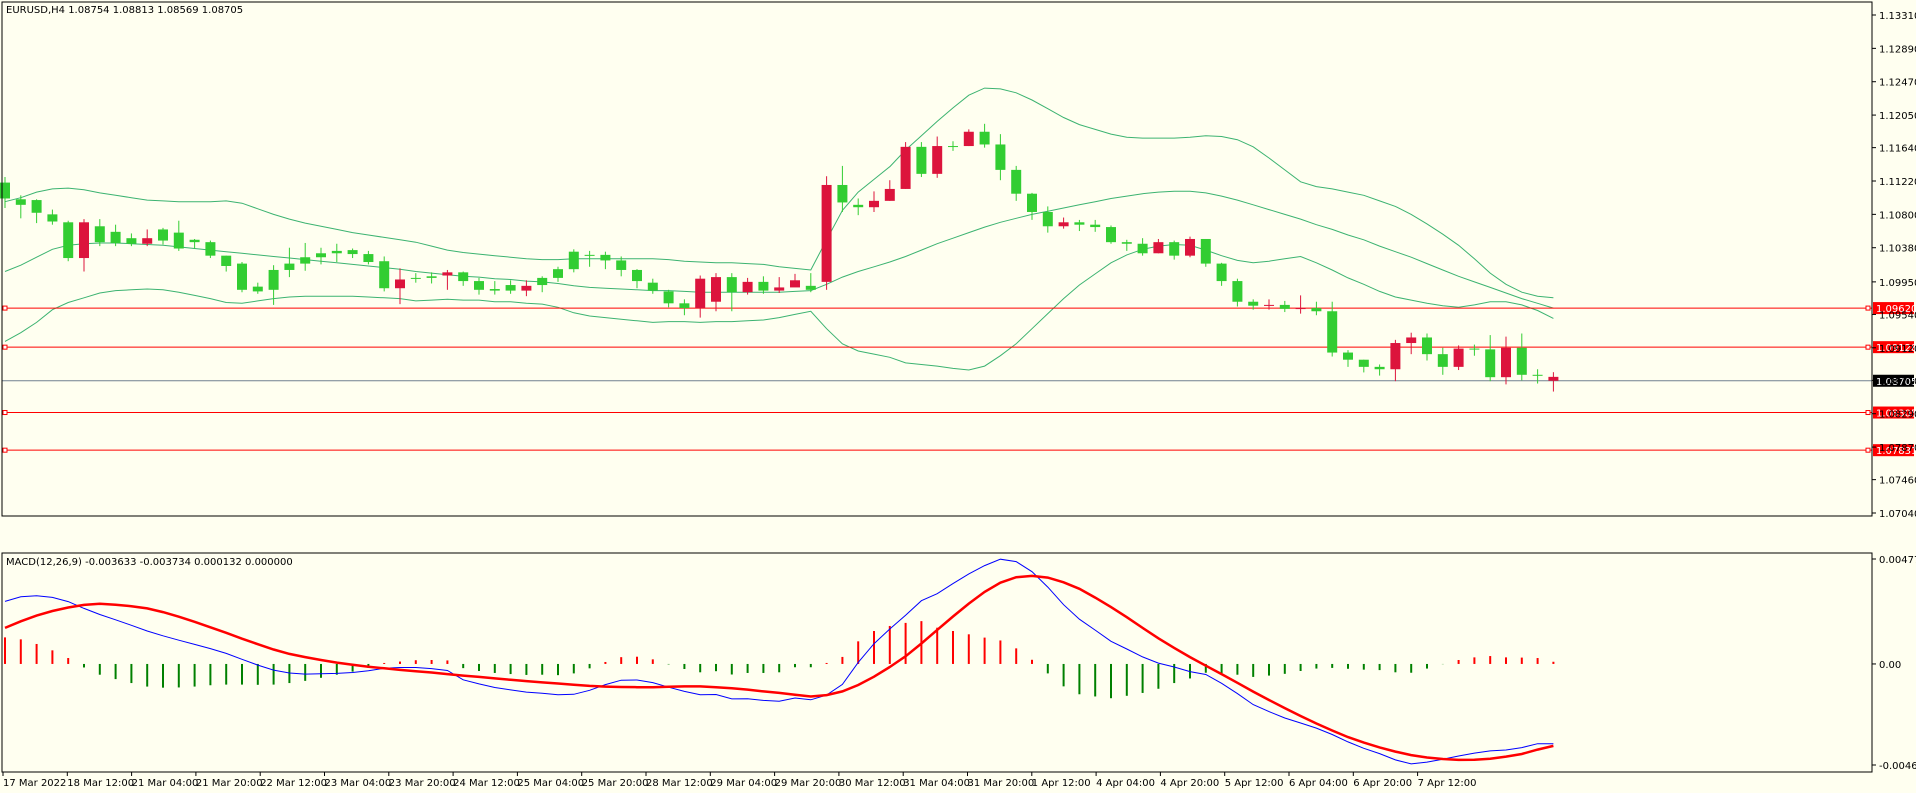  I want to click on price-tick-label: 1.10380, so click(1897, 249).